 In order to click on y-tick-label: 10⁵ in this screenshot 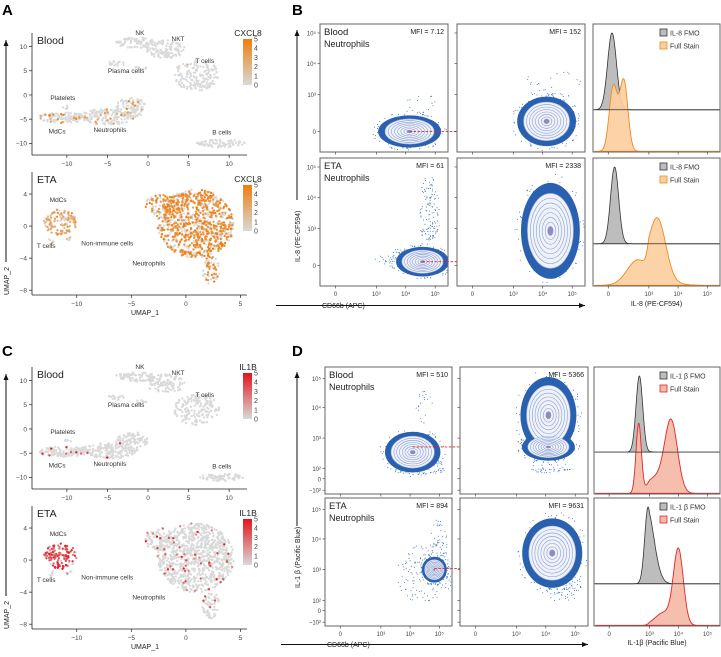, I will do `click(312, 33)`.